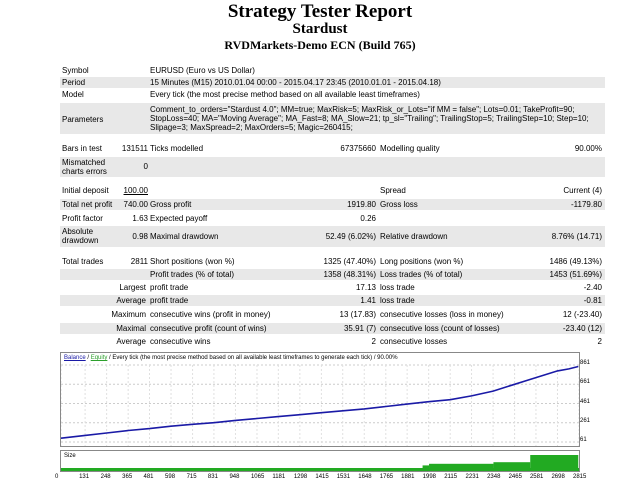  Describe the element at coordinates (575, 261) in the screenshot. I see `long-value: 1486 (49.13%)` at that location.